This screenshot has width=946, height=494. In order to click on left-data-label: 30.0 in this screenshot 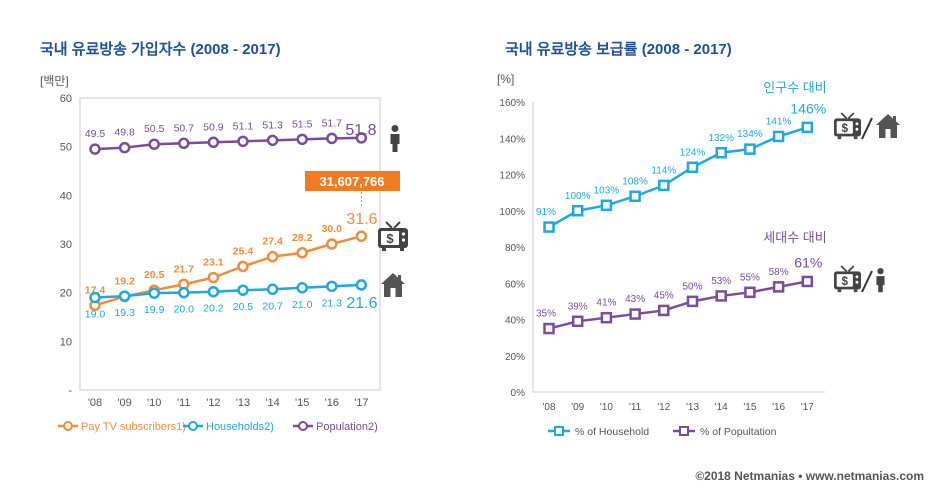, I will do `click(332, 229)`.